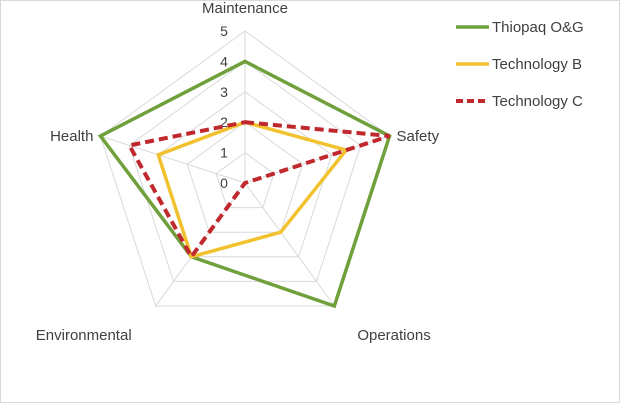 The height and width of the screenshot is (404, 620). I want to click on r-tick-label: 4, so click(224, 61).